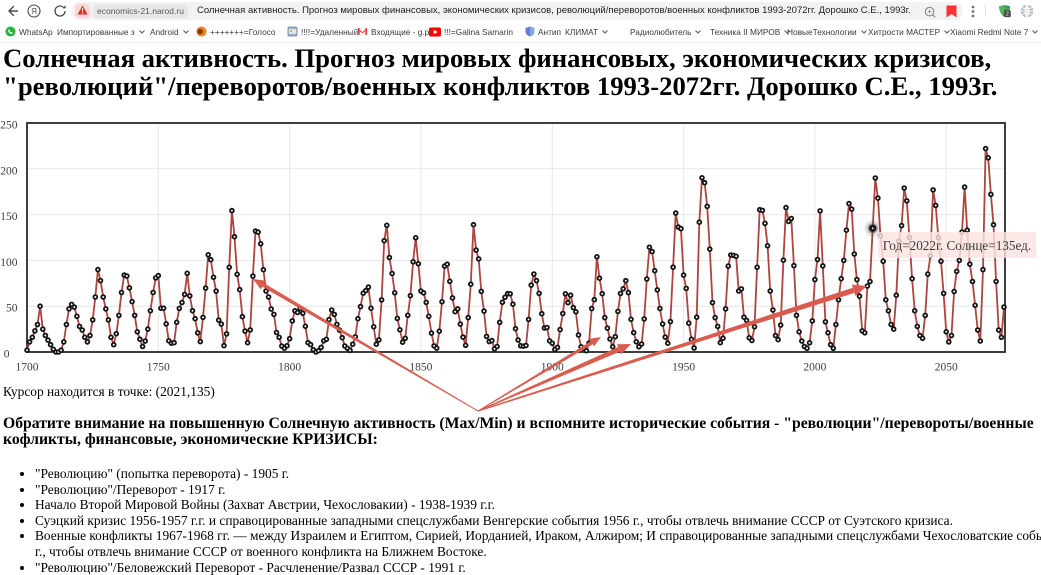 The width and height of the screenshot is (1041, 575). Describe the element at coordinates (814, 367) in the screenshot. I see `svg-text: 2000` at that location.